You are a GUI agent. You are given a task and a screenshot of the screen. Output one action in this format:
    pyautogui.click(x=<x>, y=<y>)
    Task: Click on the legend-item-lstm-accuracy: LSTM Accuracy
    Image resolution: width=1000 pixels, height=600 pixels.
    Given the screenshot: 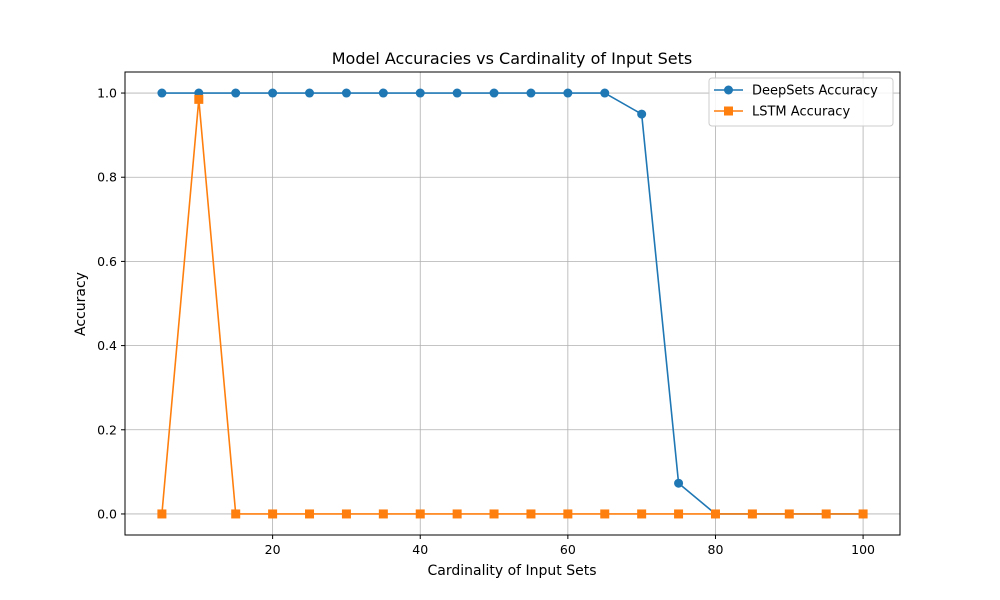 What is the action you would take?
    pyautogui.click(x=782, y=112)
    